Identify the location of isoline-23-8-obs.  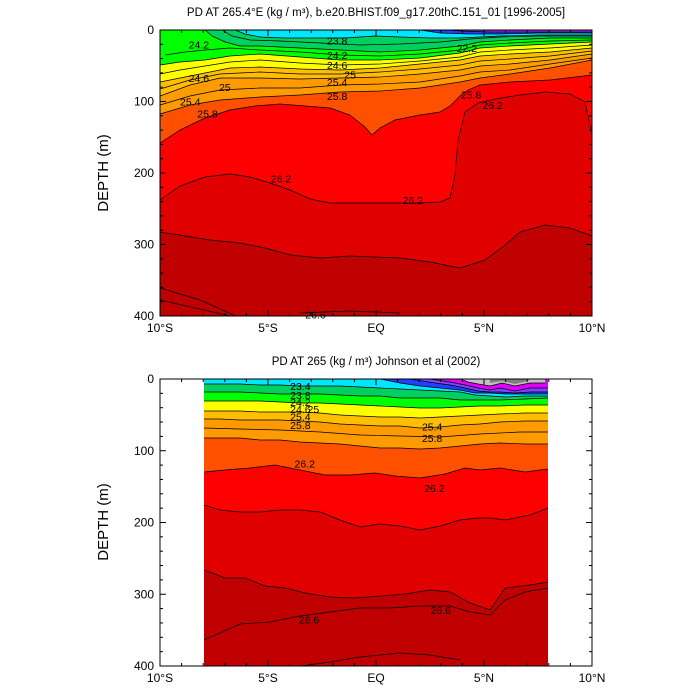
(376, 390).